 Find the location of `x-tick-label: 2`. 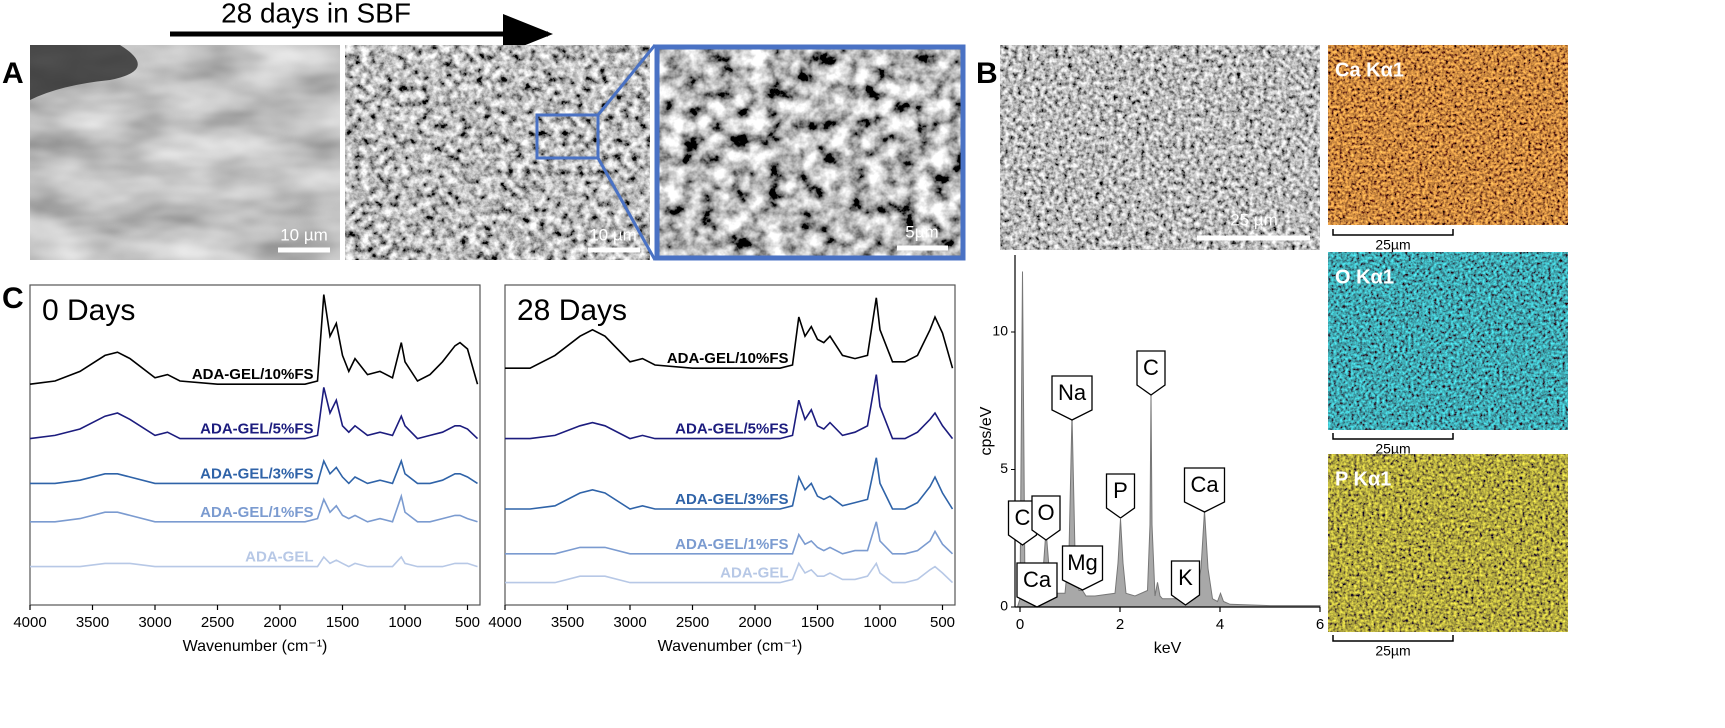

x-tick-label: 2 is located at coordinates (1120, 624).